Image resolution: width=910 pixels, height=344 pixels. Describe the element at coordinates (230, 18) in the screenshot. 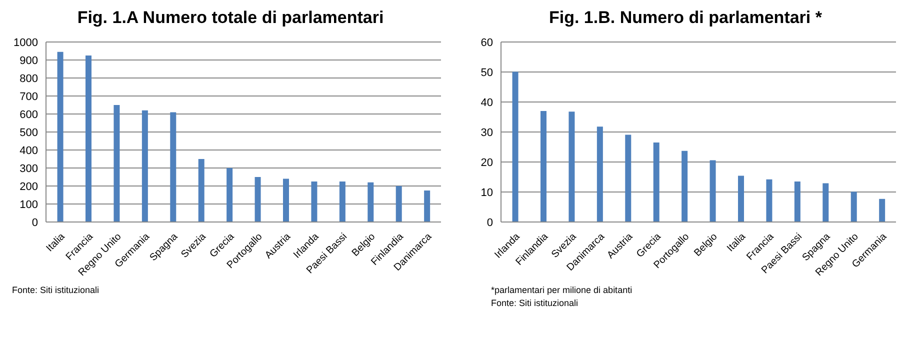

I see `chart-title: Fig. 1.A Numero totale di parlamentari` at that location.